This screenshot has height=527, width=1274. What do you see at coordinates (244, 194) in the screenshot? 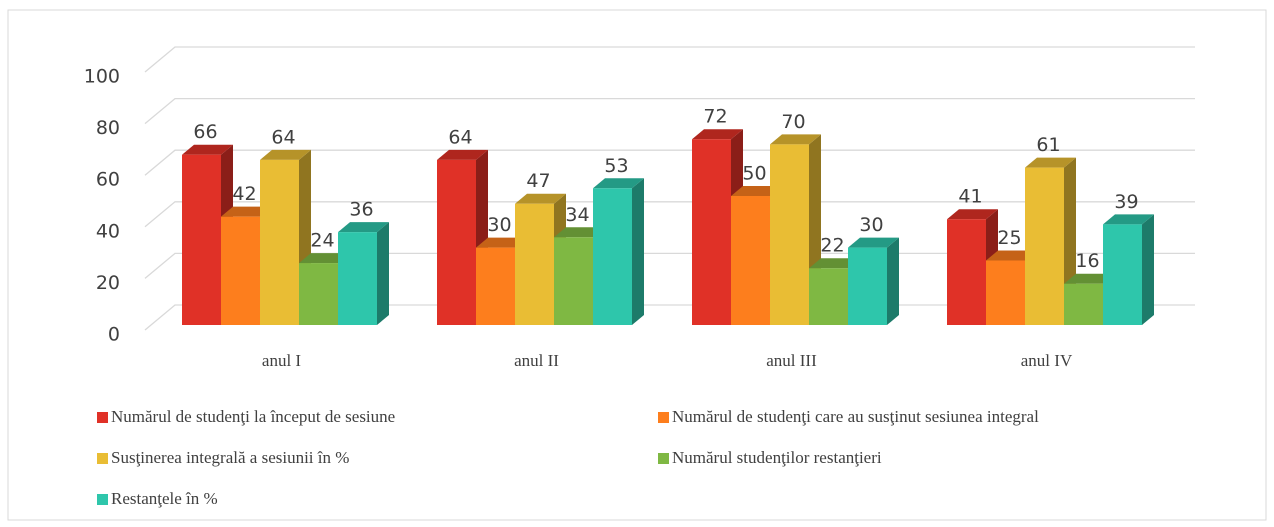
I see `data-label: 42` at bounding box center [244, 194].